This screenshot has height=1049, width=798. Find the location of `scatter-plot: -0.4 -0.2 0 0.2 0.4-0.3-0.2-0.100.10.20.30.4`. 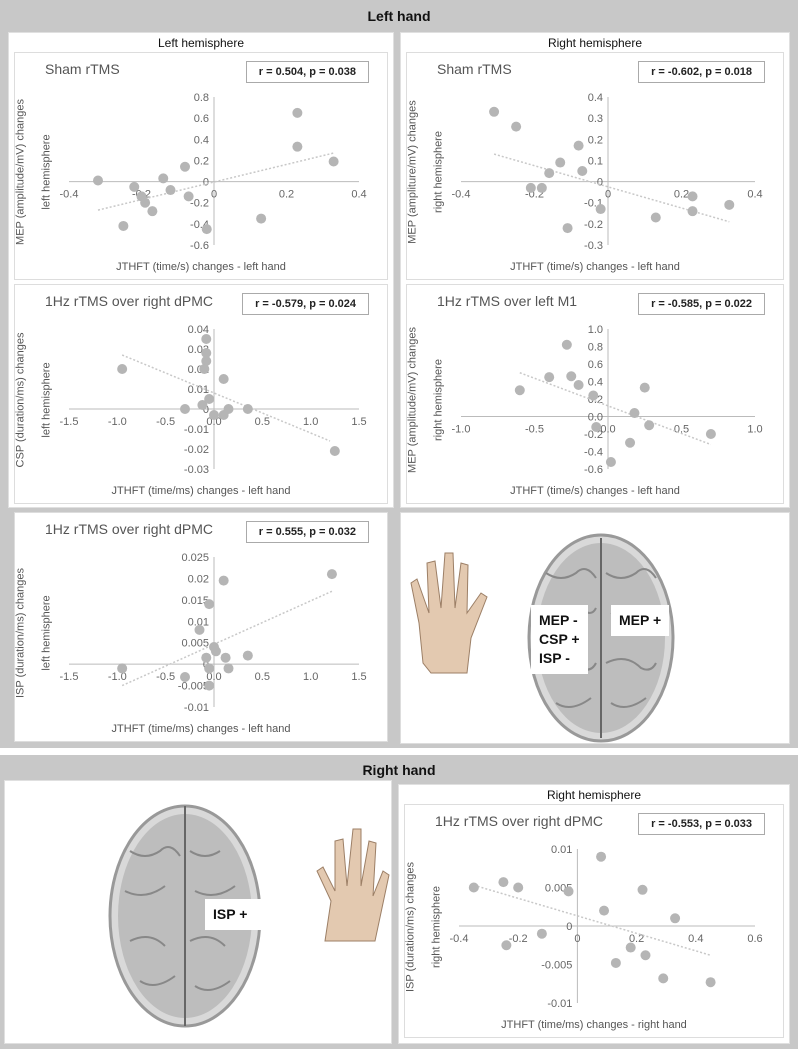

scatter-plot: -0.4 -0.2 0 0.2 0.4-0.3-0.2-0.100.10.20.30.4 is located at coordinates (607, 170).